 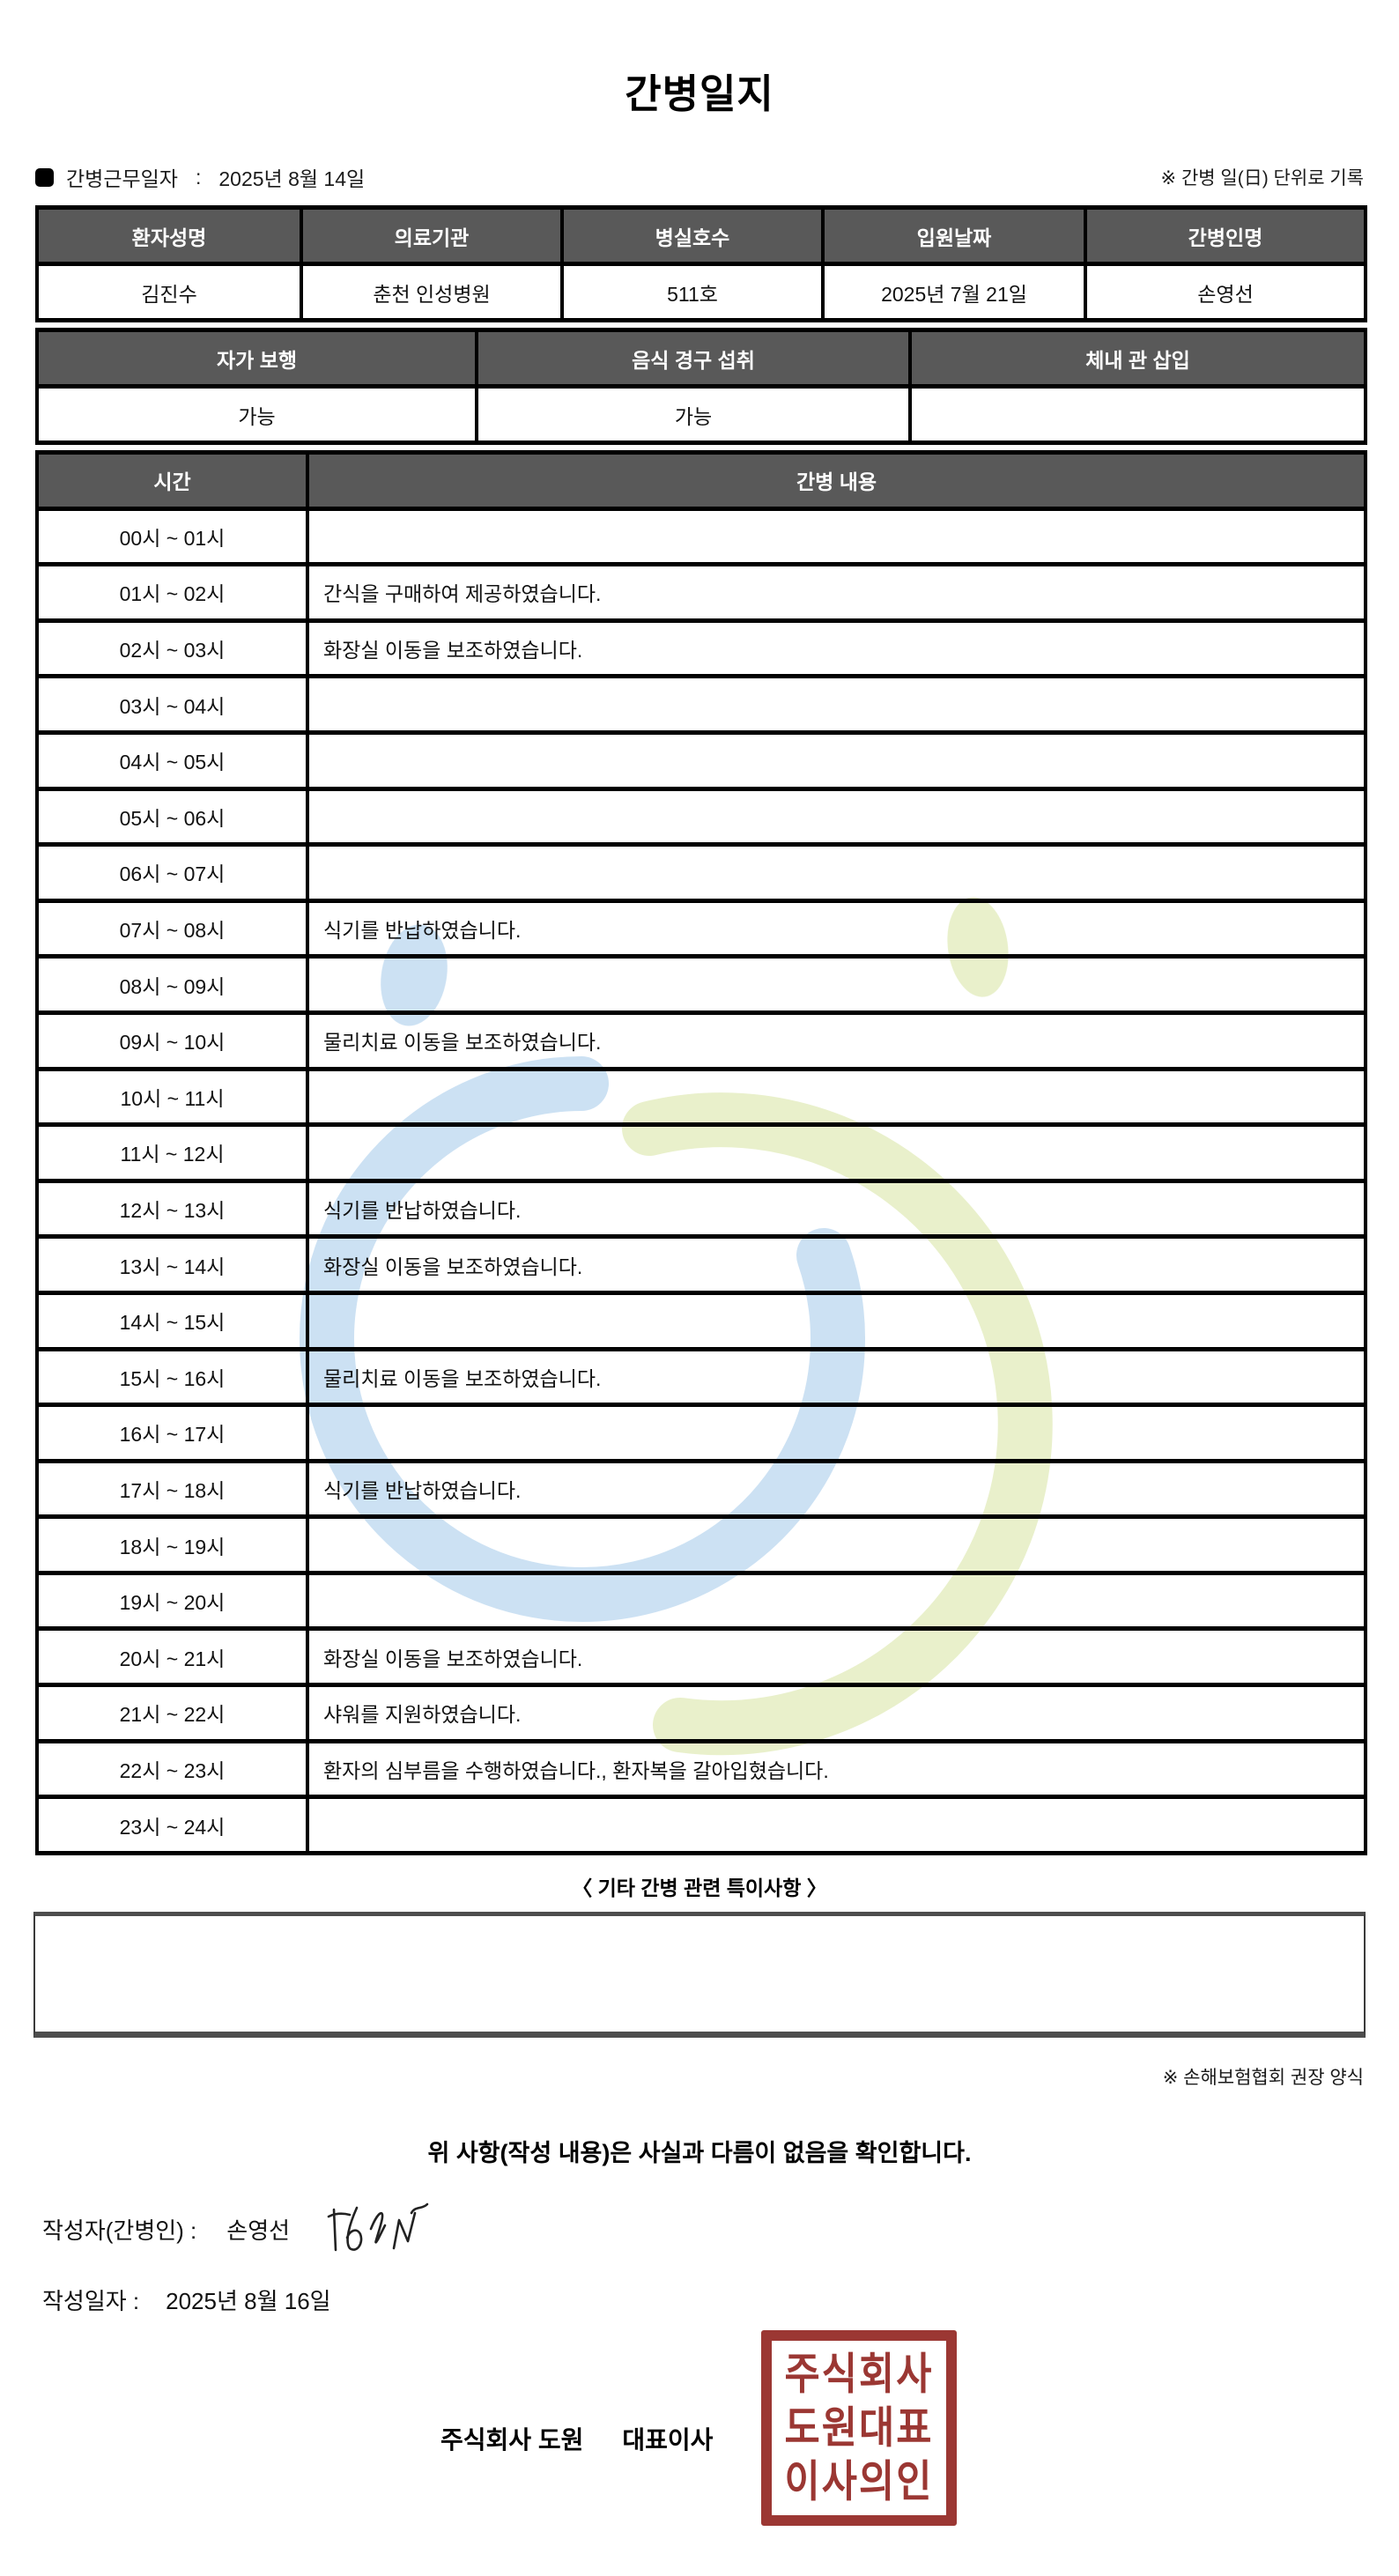 I want to click on log-time: 17시 ~ 18시, so click(x=172, y=1489).